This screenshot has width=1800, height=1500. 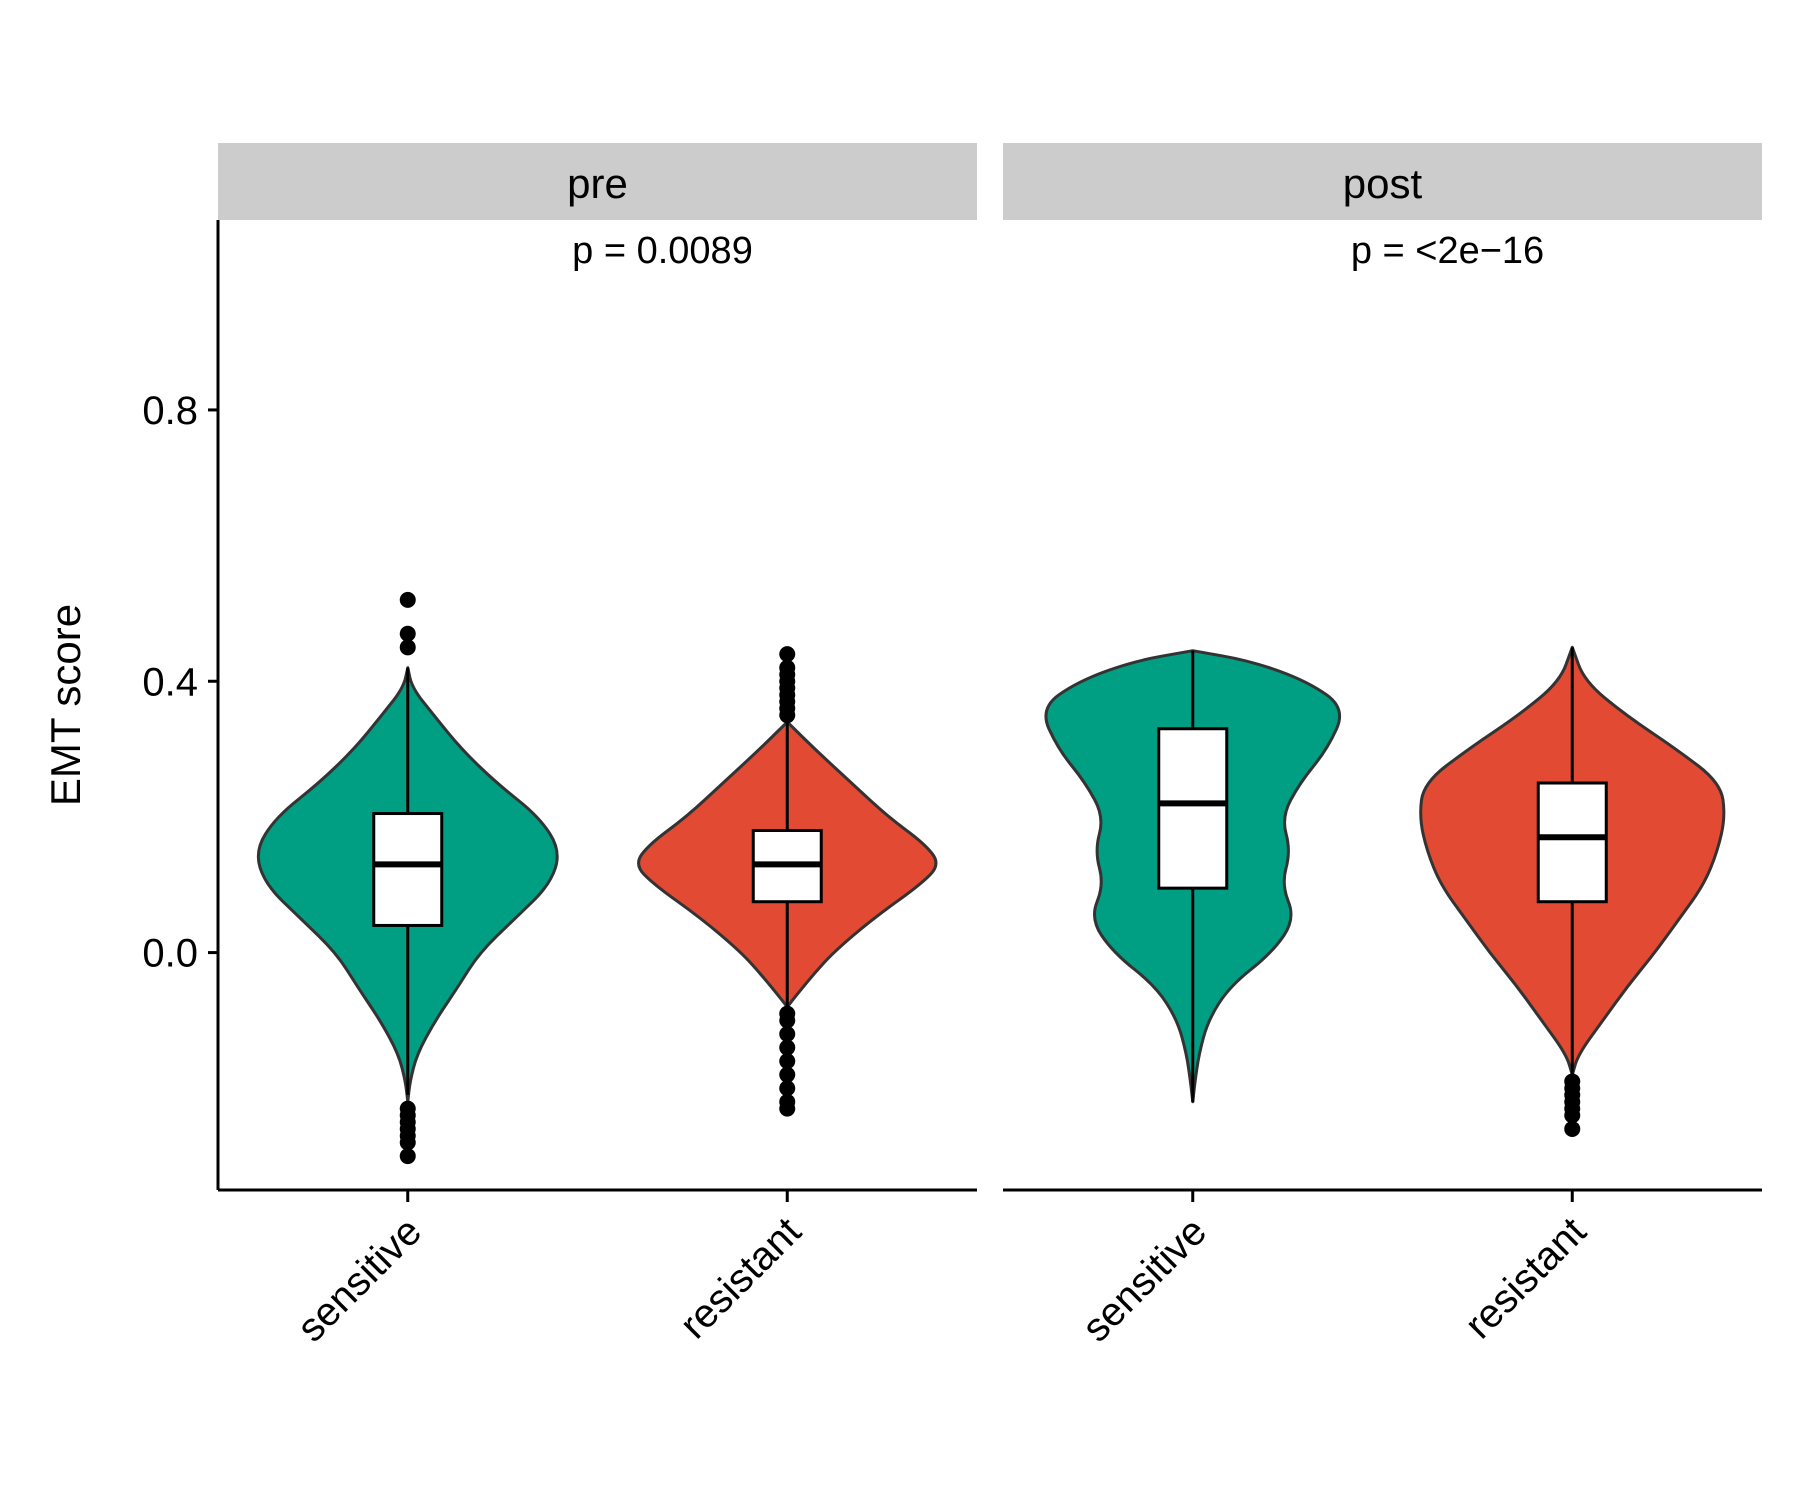 I want to click on p-value-annotation: p = <2e−16, so click(x=1447, y=251).